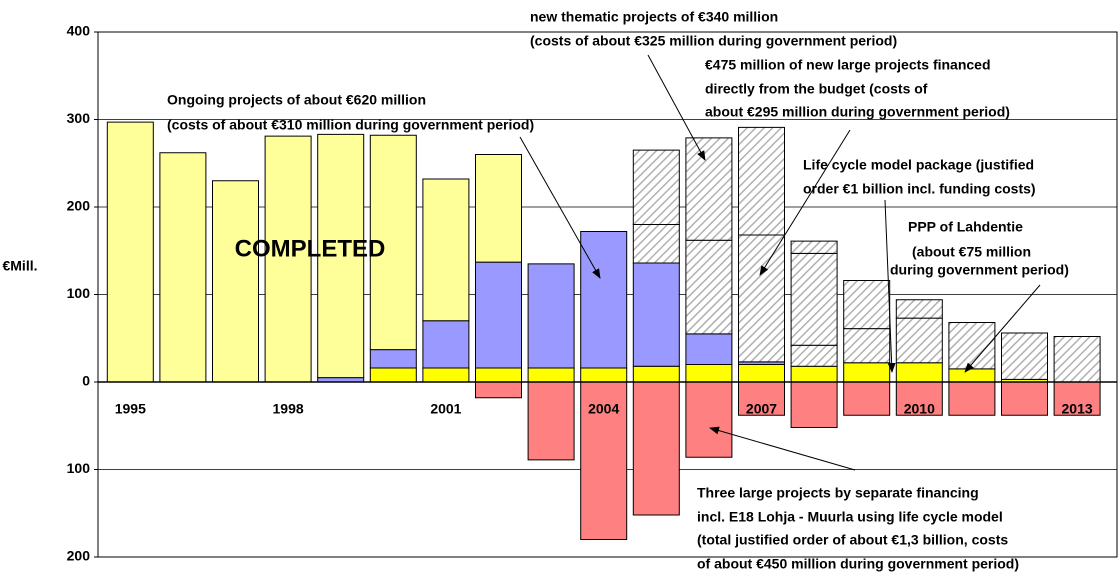 This screenshot has width=1118, height=580. Describe the element at coordinates (816, 89) in the screenshot. I see `annotation: directly from the budget (costs of` at that location.